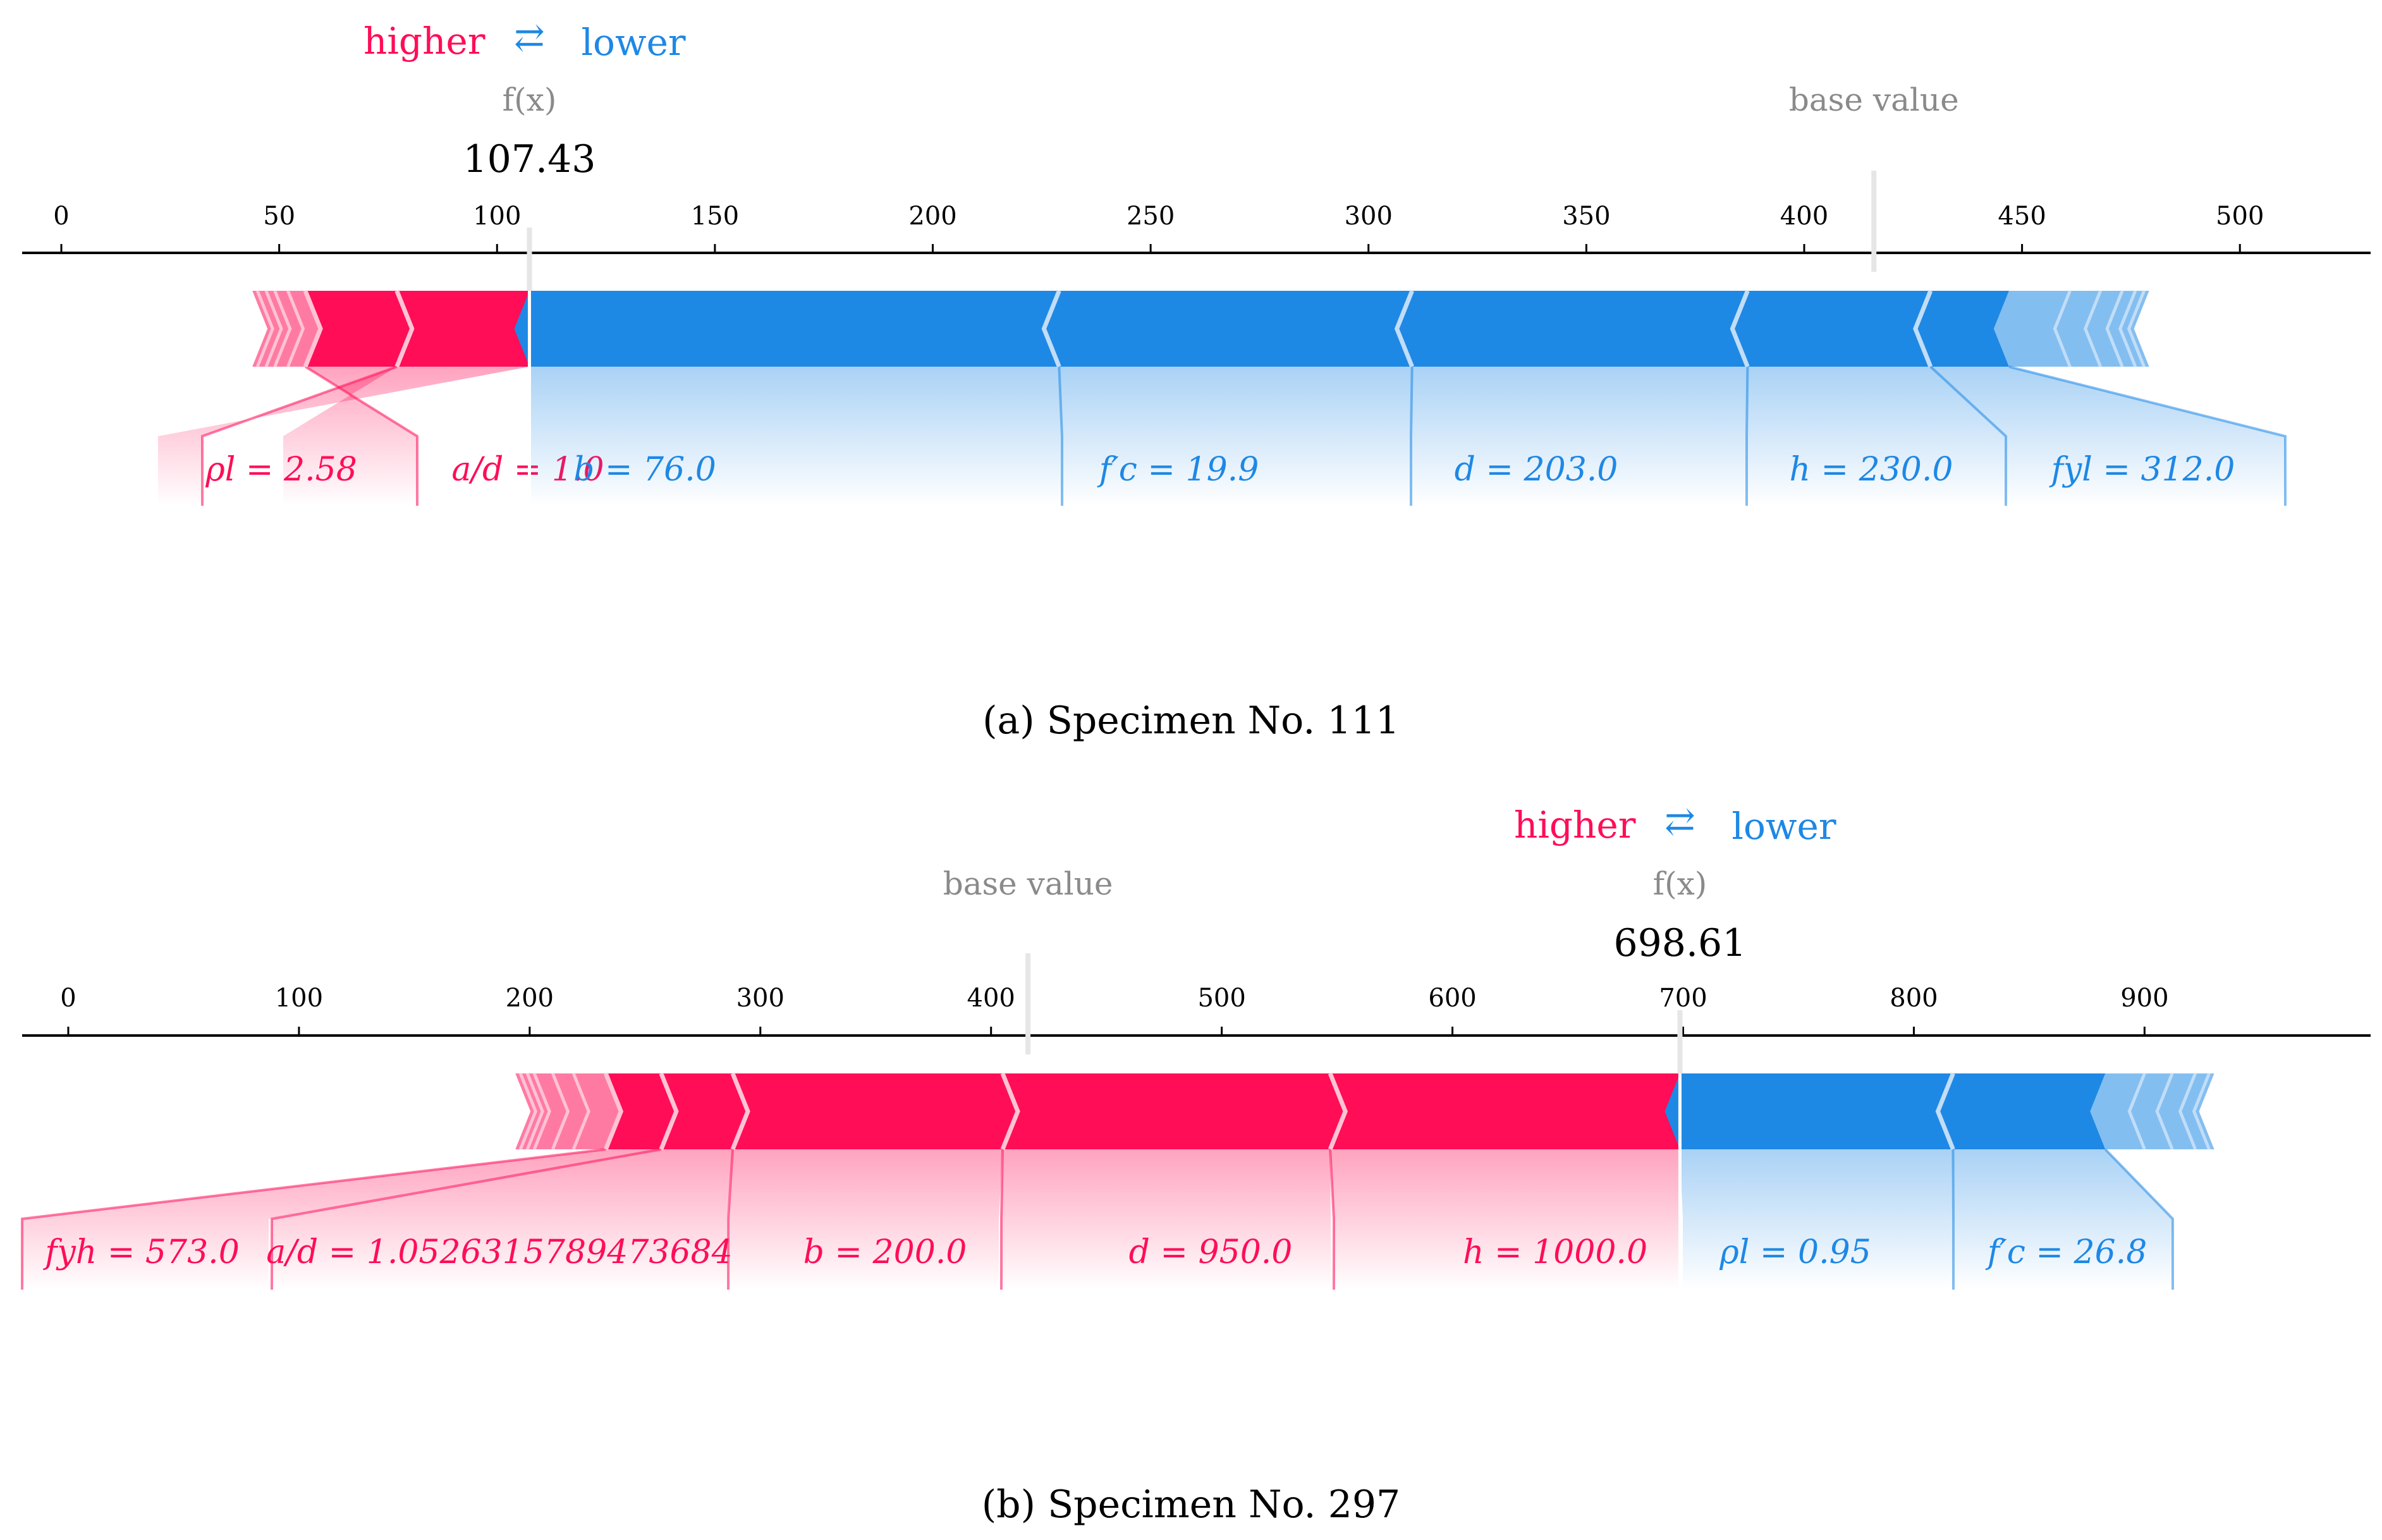 The height and width of the screenshot is (1540, 2382). I want to click on feature-label-higher: b = 200.0, so click(885, 1252).